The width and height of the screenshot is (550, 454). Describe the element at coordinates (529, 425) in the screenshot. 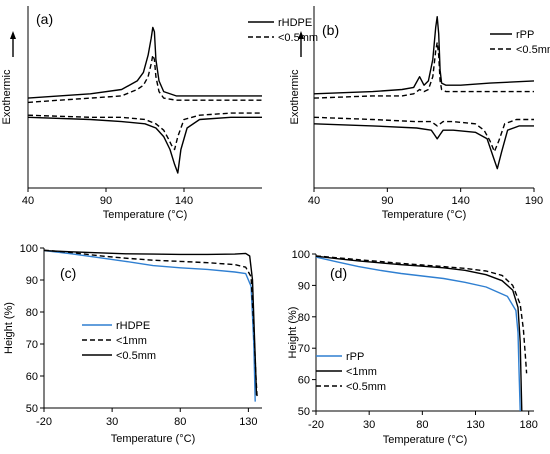

I see `x-tick-label: 180` at that location.